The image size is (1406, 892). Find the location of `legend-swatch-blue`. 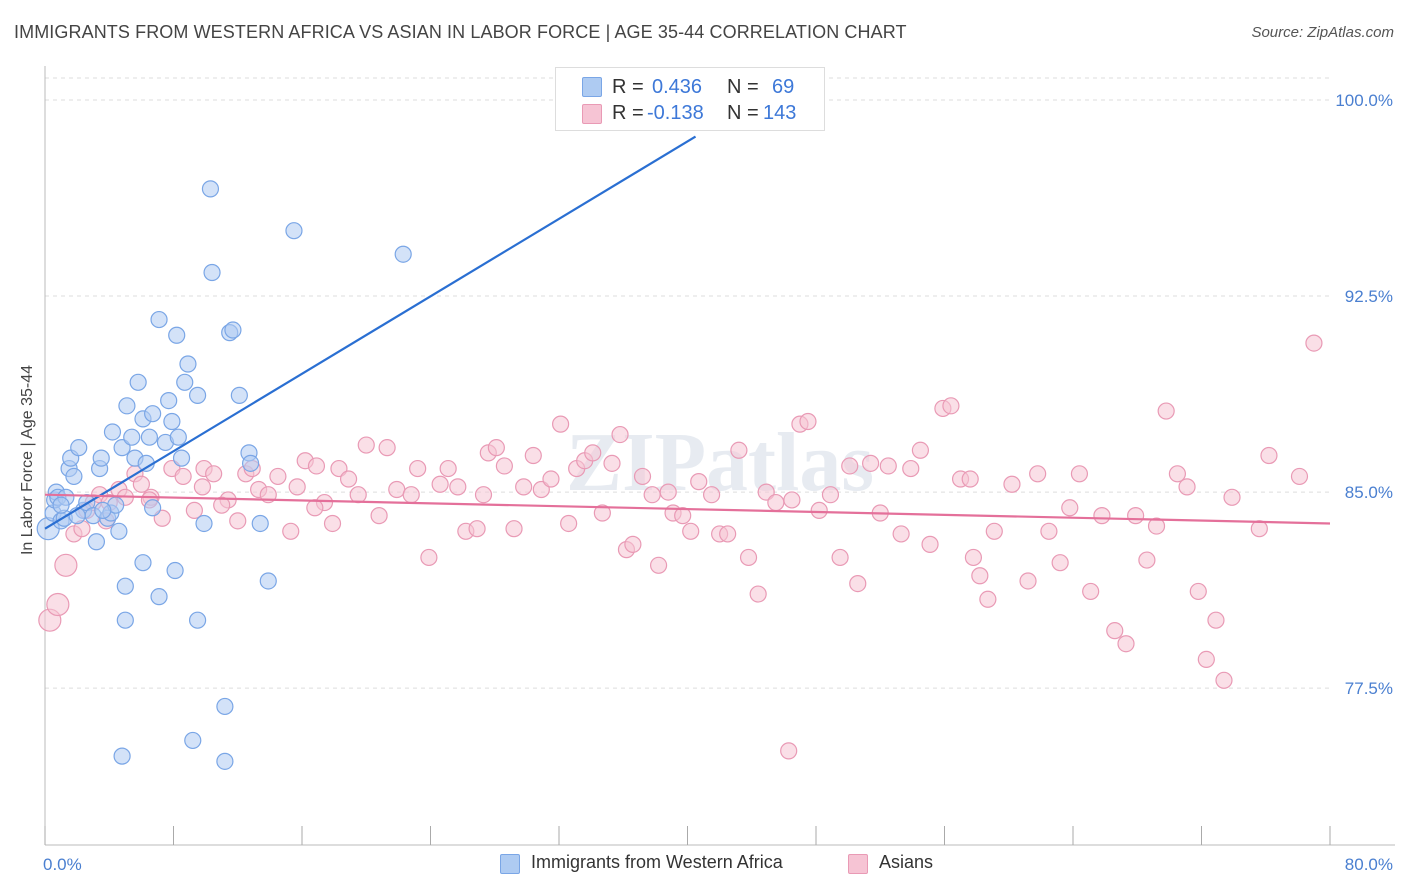

legend-swatch-blue is located at coordinates (592, 87).